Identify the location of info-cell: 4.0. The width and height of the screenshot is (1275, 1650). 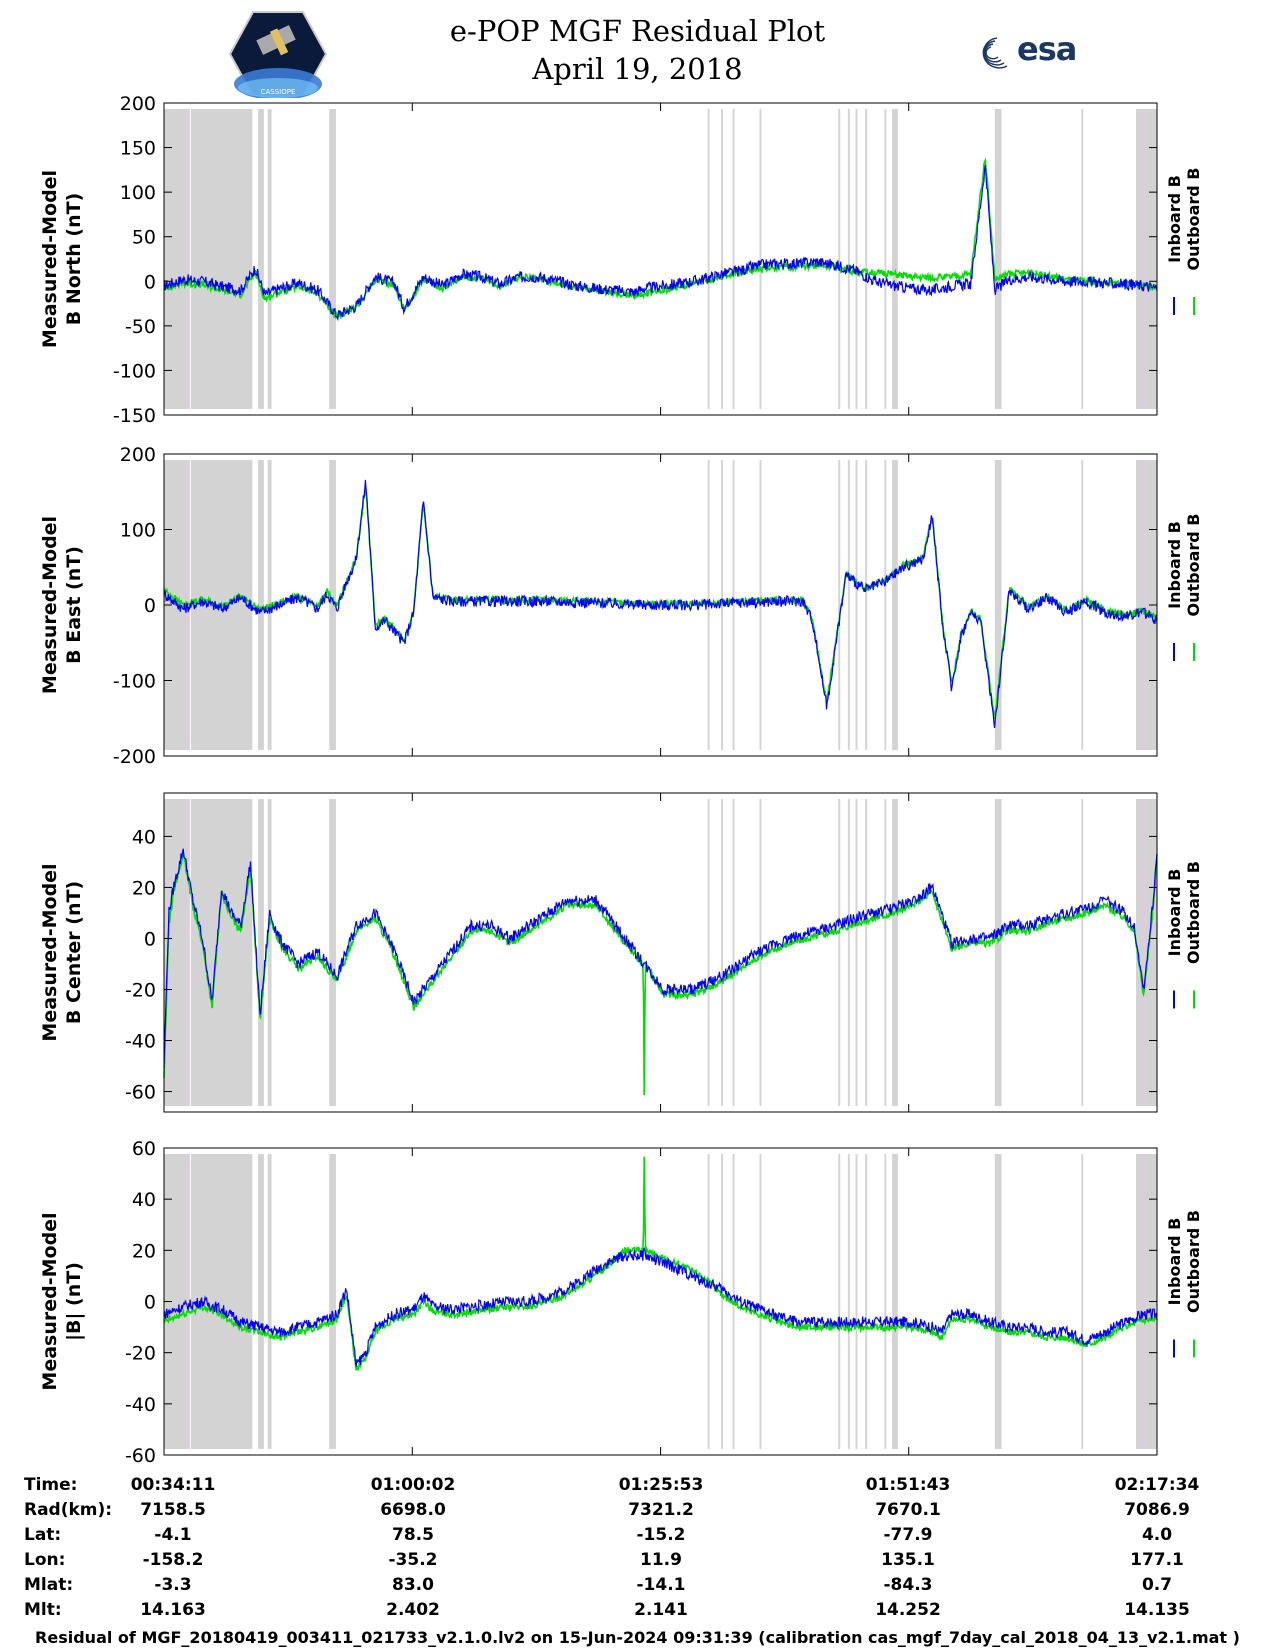
(1157, 1535).